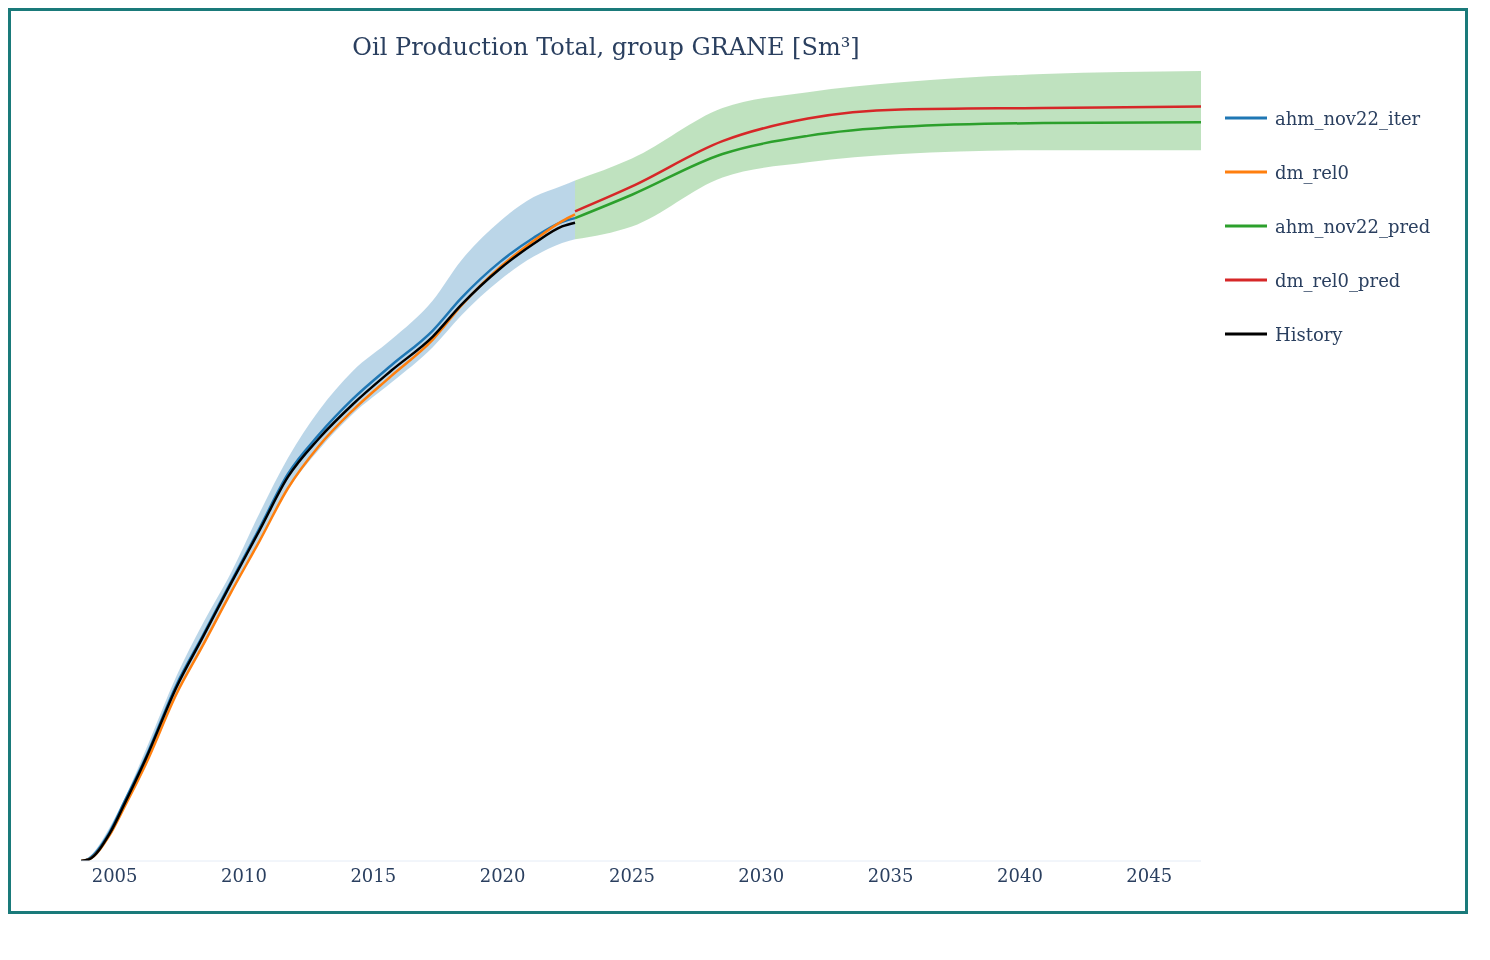  Describe the element at coordinates (1338, 280) in the screenshot. I see `legend-label: dm_rel0_pred` at that location.